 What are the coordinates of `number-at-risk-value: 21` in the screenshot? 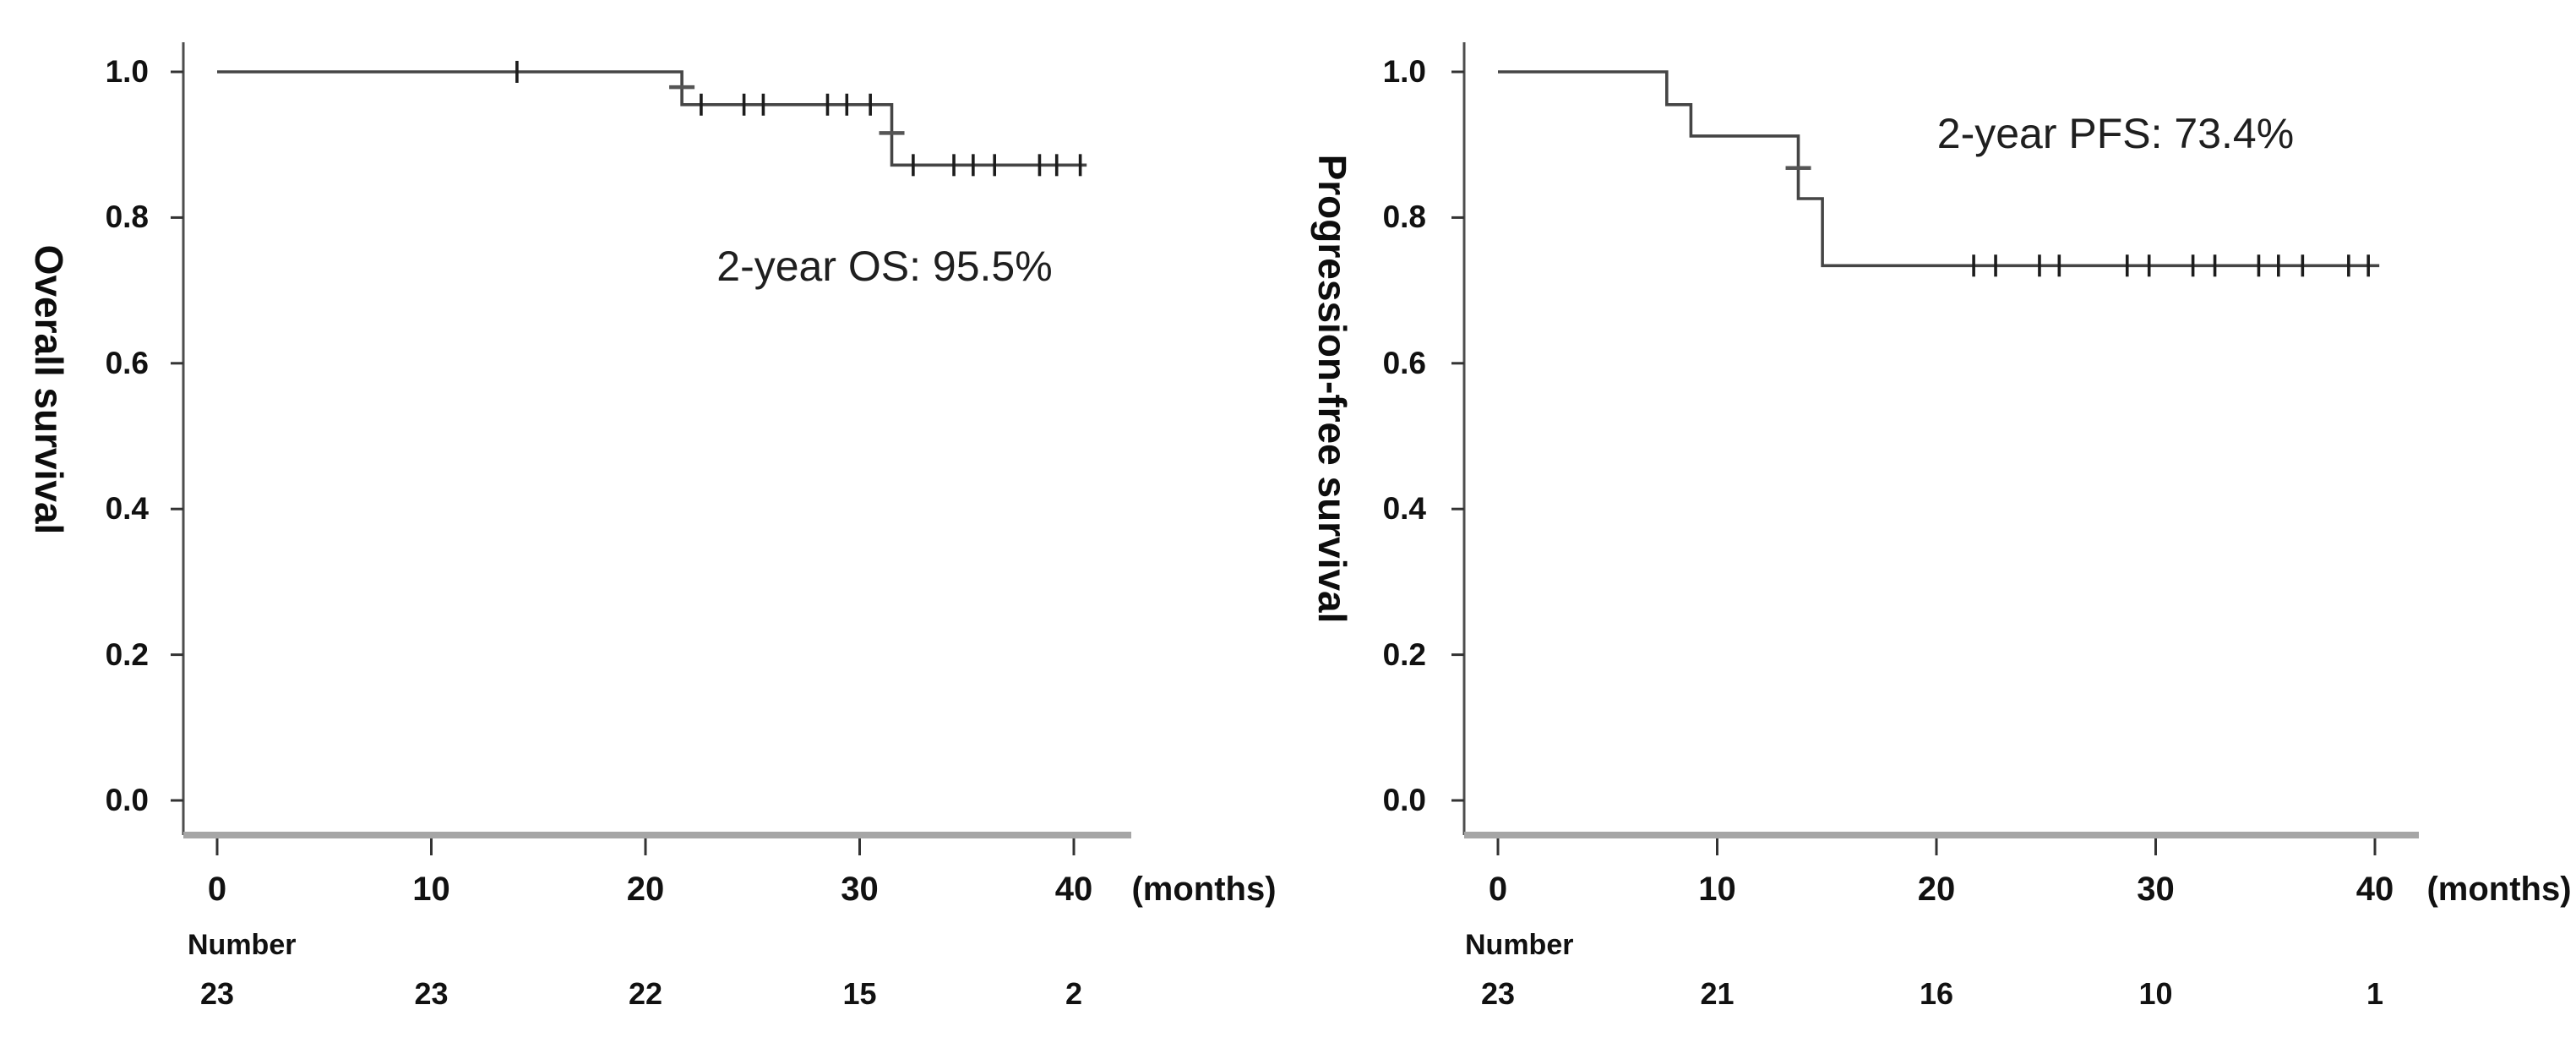 It's located at (1717, 993).